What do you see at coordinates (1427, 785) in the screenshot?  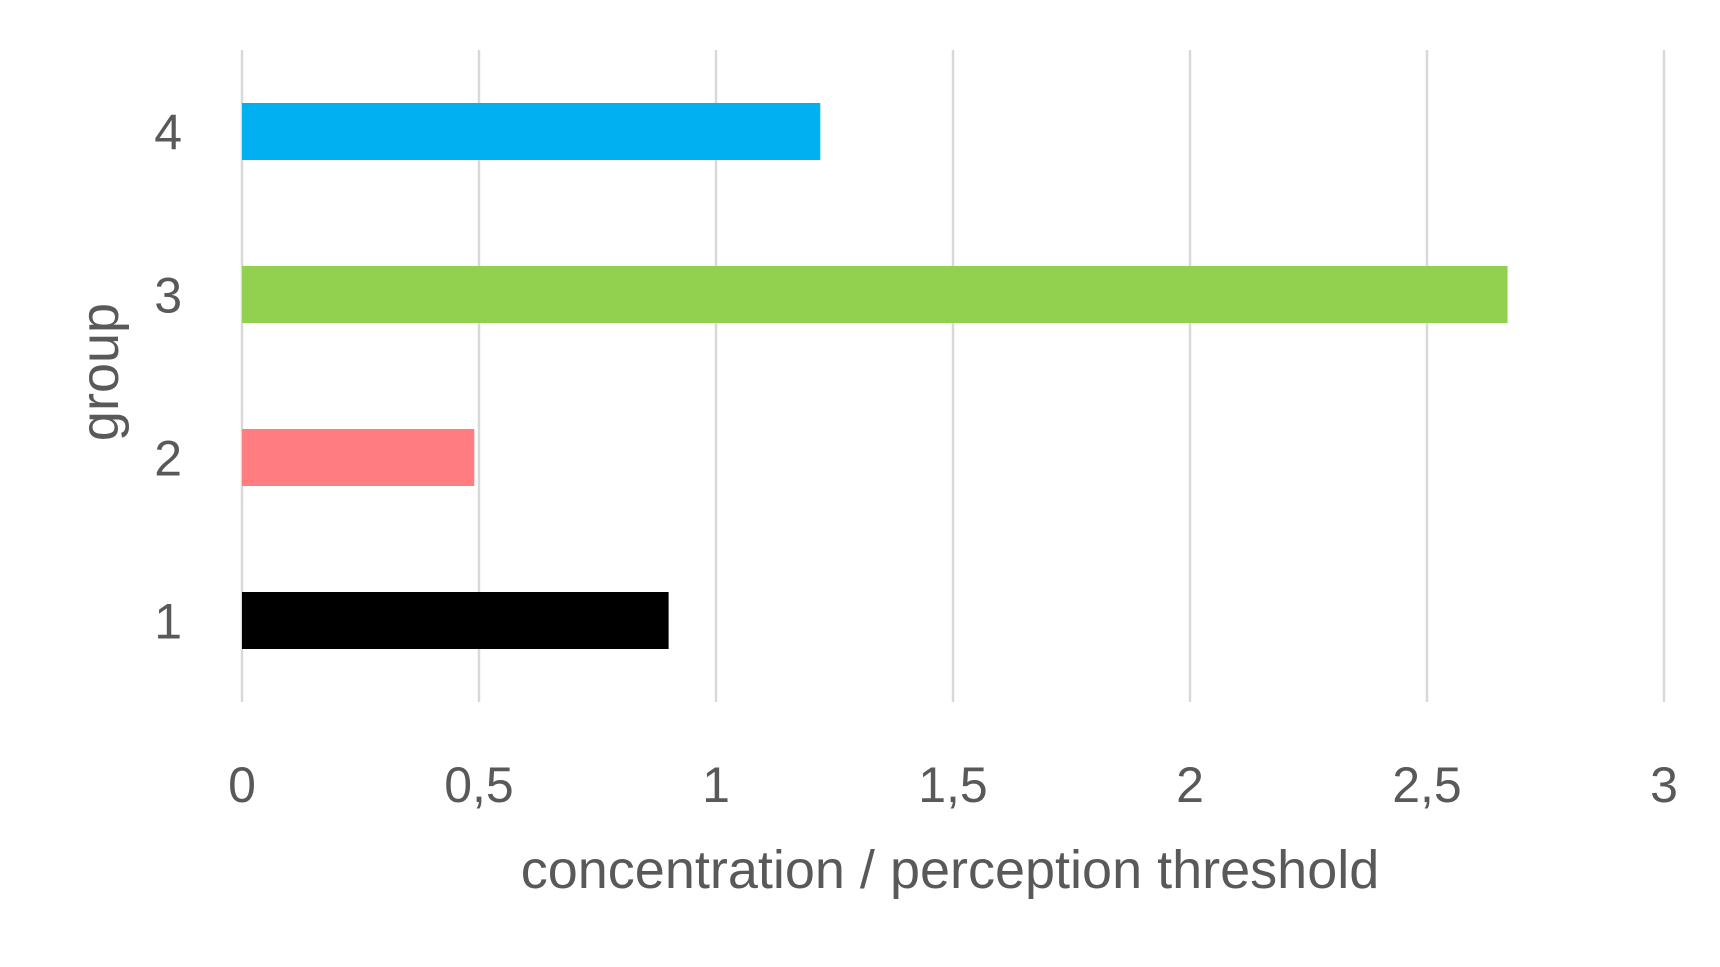 I see `x-tick-label: 2,5` at bounding box center [1427, 785].